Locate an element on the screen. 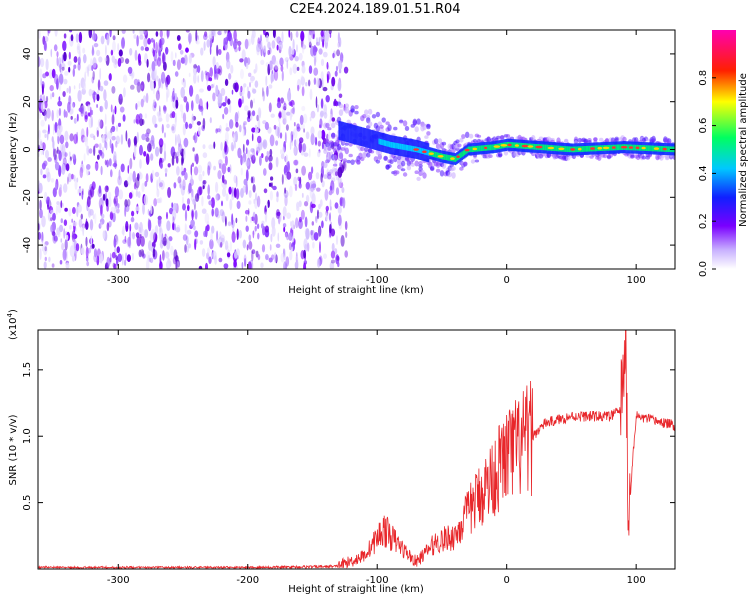 This screenshot has height=600, width=750. colorbar-tick-label: 0.6 is located at coordinates (703, 126).